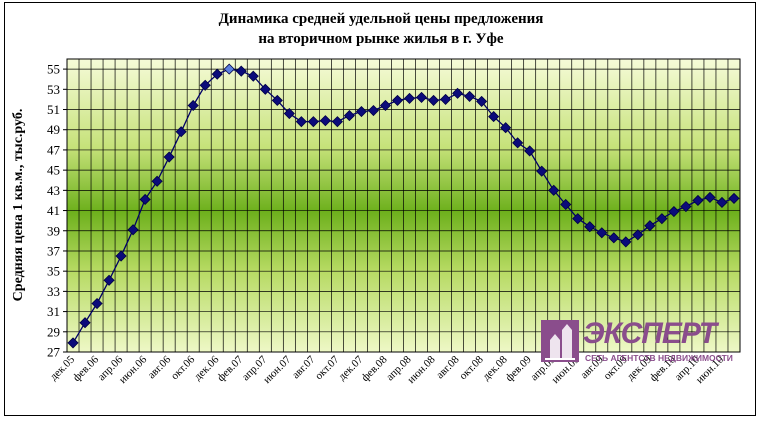  What do you see at coordinates (659, 358) in the screenshot?
I see `logo-tagline: СЕТЬ АГЕНТСТВ НЕДВИЖИМОСТИ` at bounding box center [659, 358].